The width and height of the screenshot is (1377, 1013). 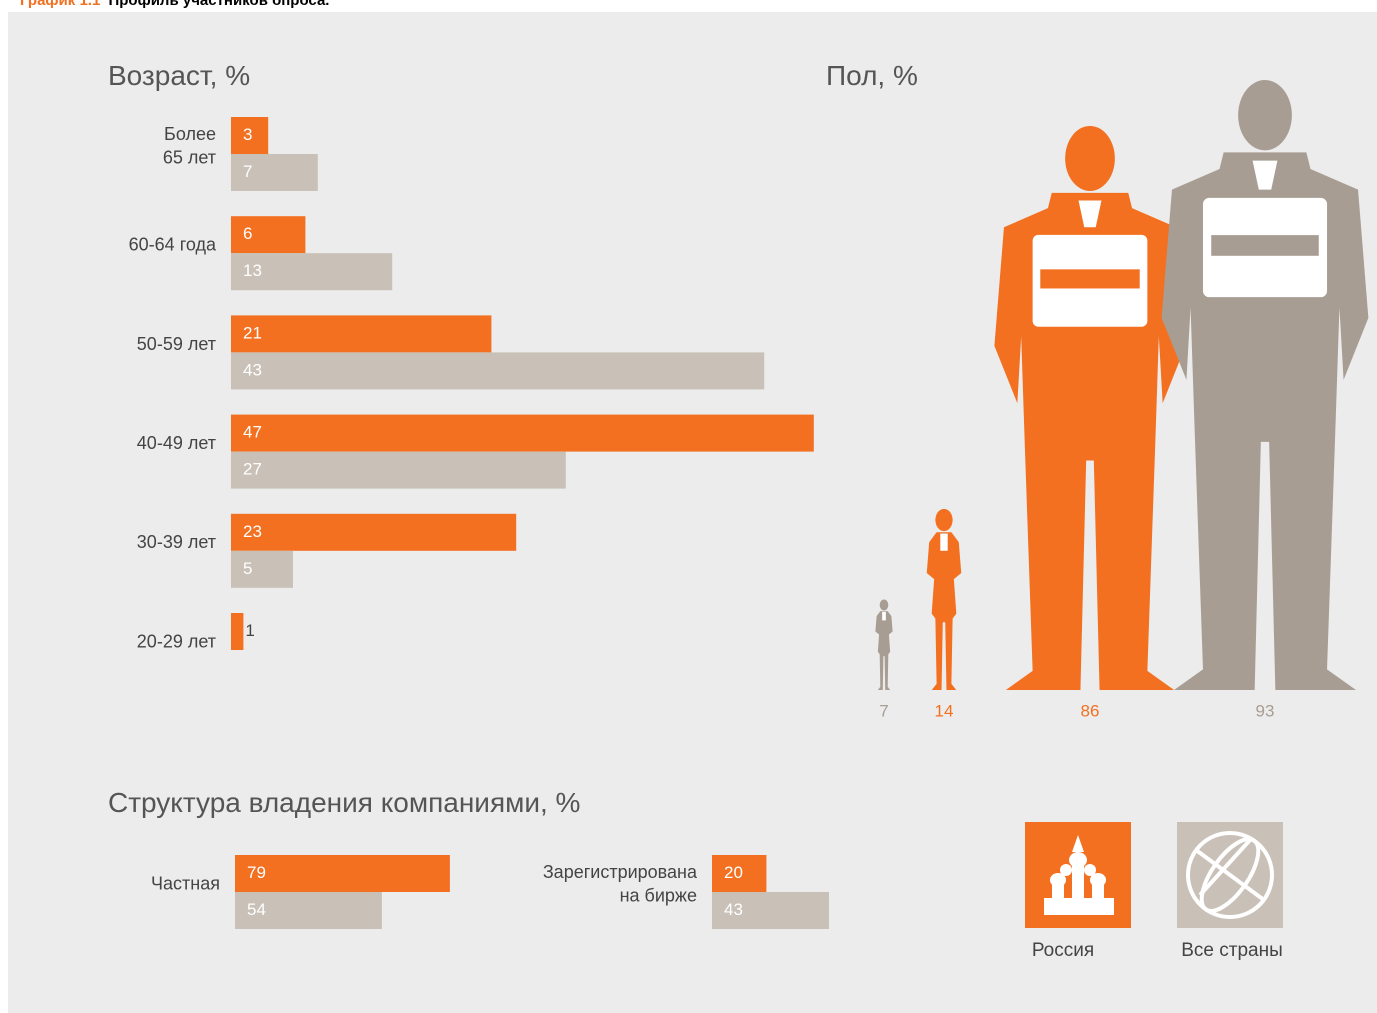 I want to click on value-label: 23, so click(x=252, y=531).